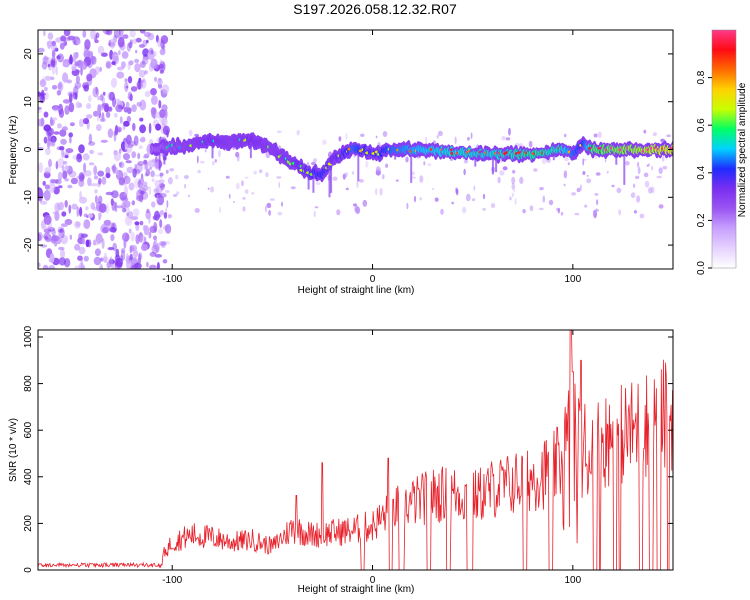  What do you see at coordinates (701, 125) in the screenshot?
I see `colorbar-tick-label: 0.6` at bounding box center [701, 125].